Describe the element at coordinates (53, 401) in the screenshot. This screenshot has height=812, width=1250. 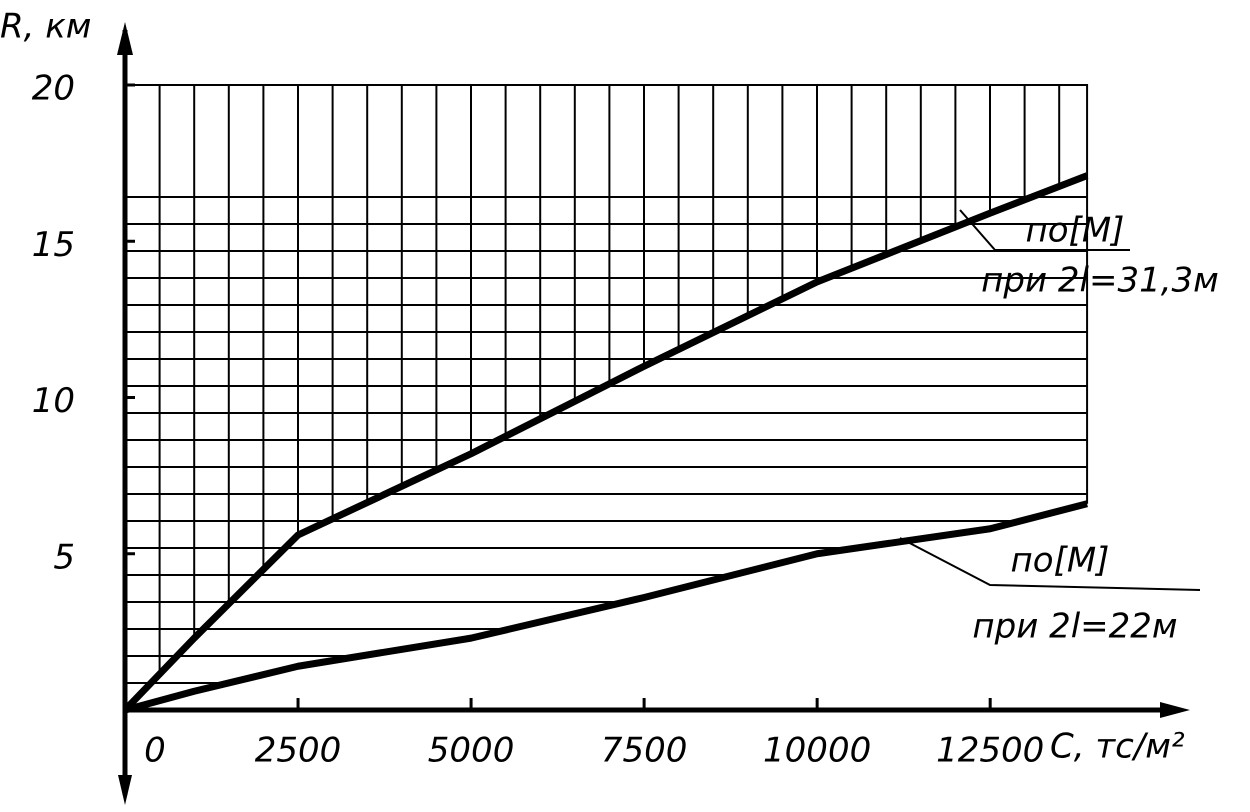
I see `y-tick-label: 10` at that location.